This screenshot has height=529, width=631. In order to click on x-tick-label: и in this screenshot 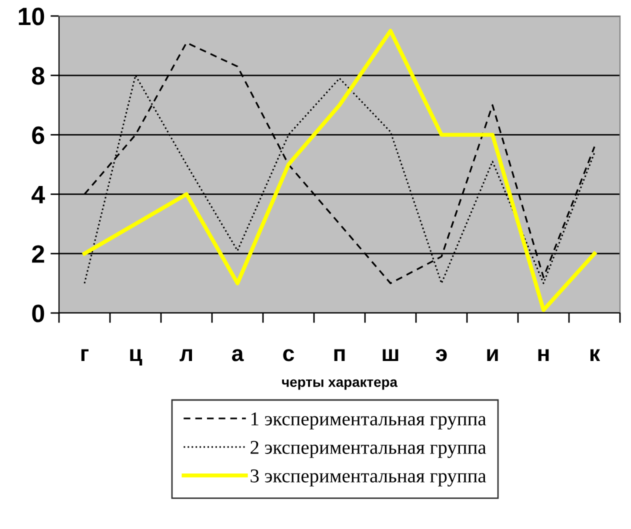, I will do `click(492, 355)`.